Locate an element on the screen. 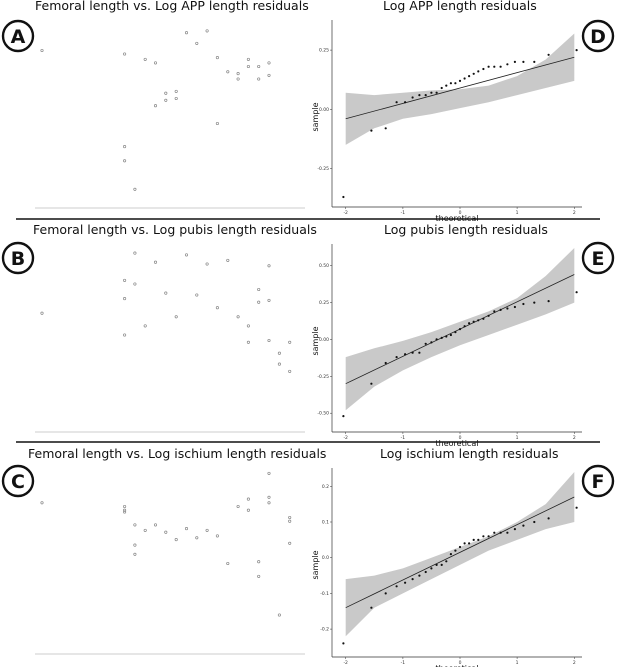  reference-line is located at coordinates (460, 88).